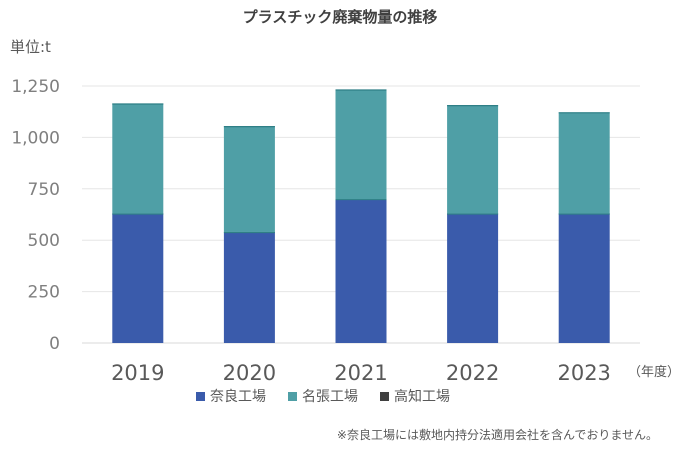  I want to click on footnote: ※奈良工場には敷地内持分法適用会社を含んでおりません。, so click(497, 435).